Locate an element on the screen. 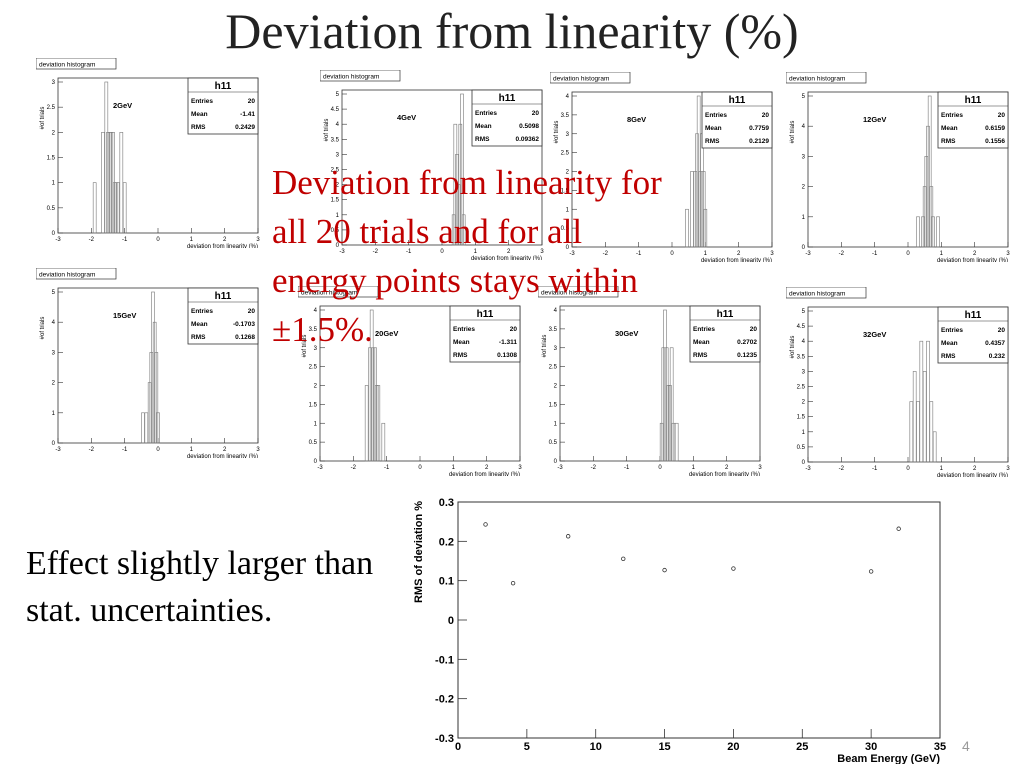 The image size is (1024, 769). y-tick-label: 0 is located at coordinates (804, 248).